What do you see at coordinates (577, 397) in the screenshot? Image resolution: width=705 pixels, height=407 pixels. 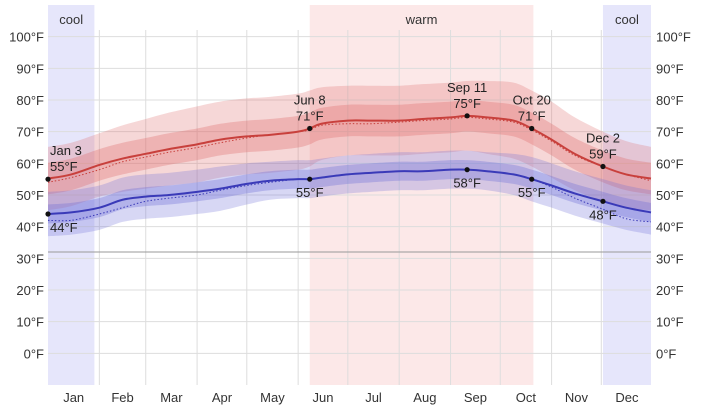 I see `month-label: Nov` at bounding box center [577, 397].